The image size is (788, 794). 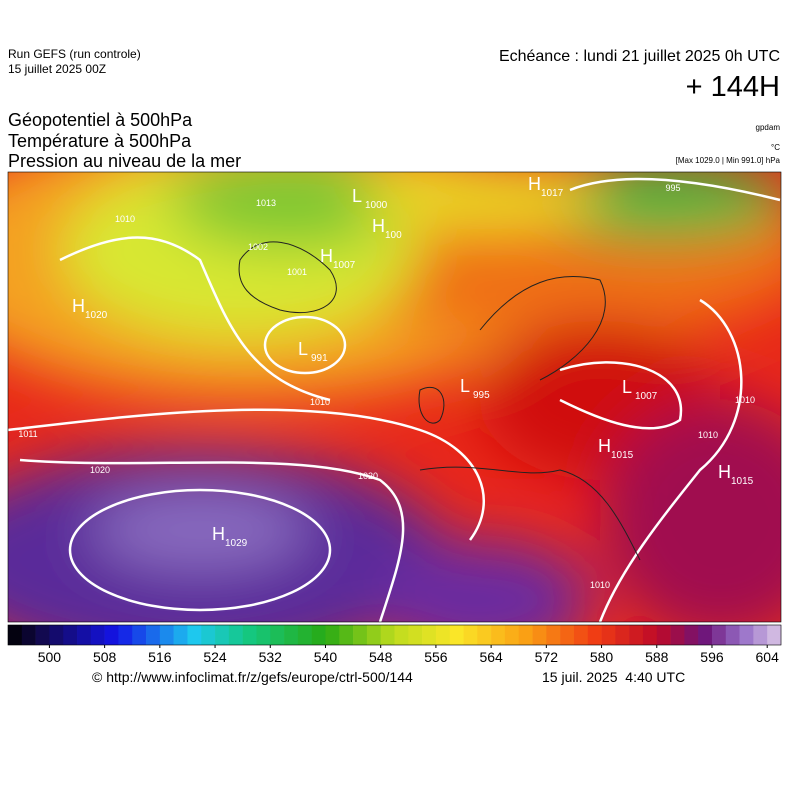 I want to click on center-value: 1020, so click(x=96, y=315).